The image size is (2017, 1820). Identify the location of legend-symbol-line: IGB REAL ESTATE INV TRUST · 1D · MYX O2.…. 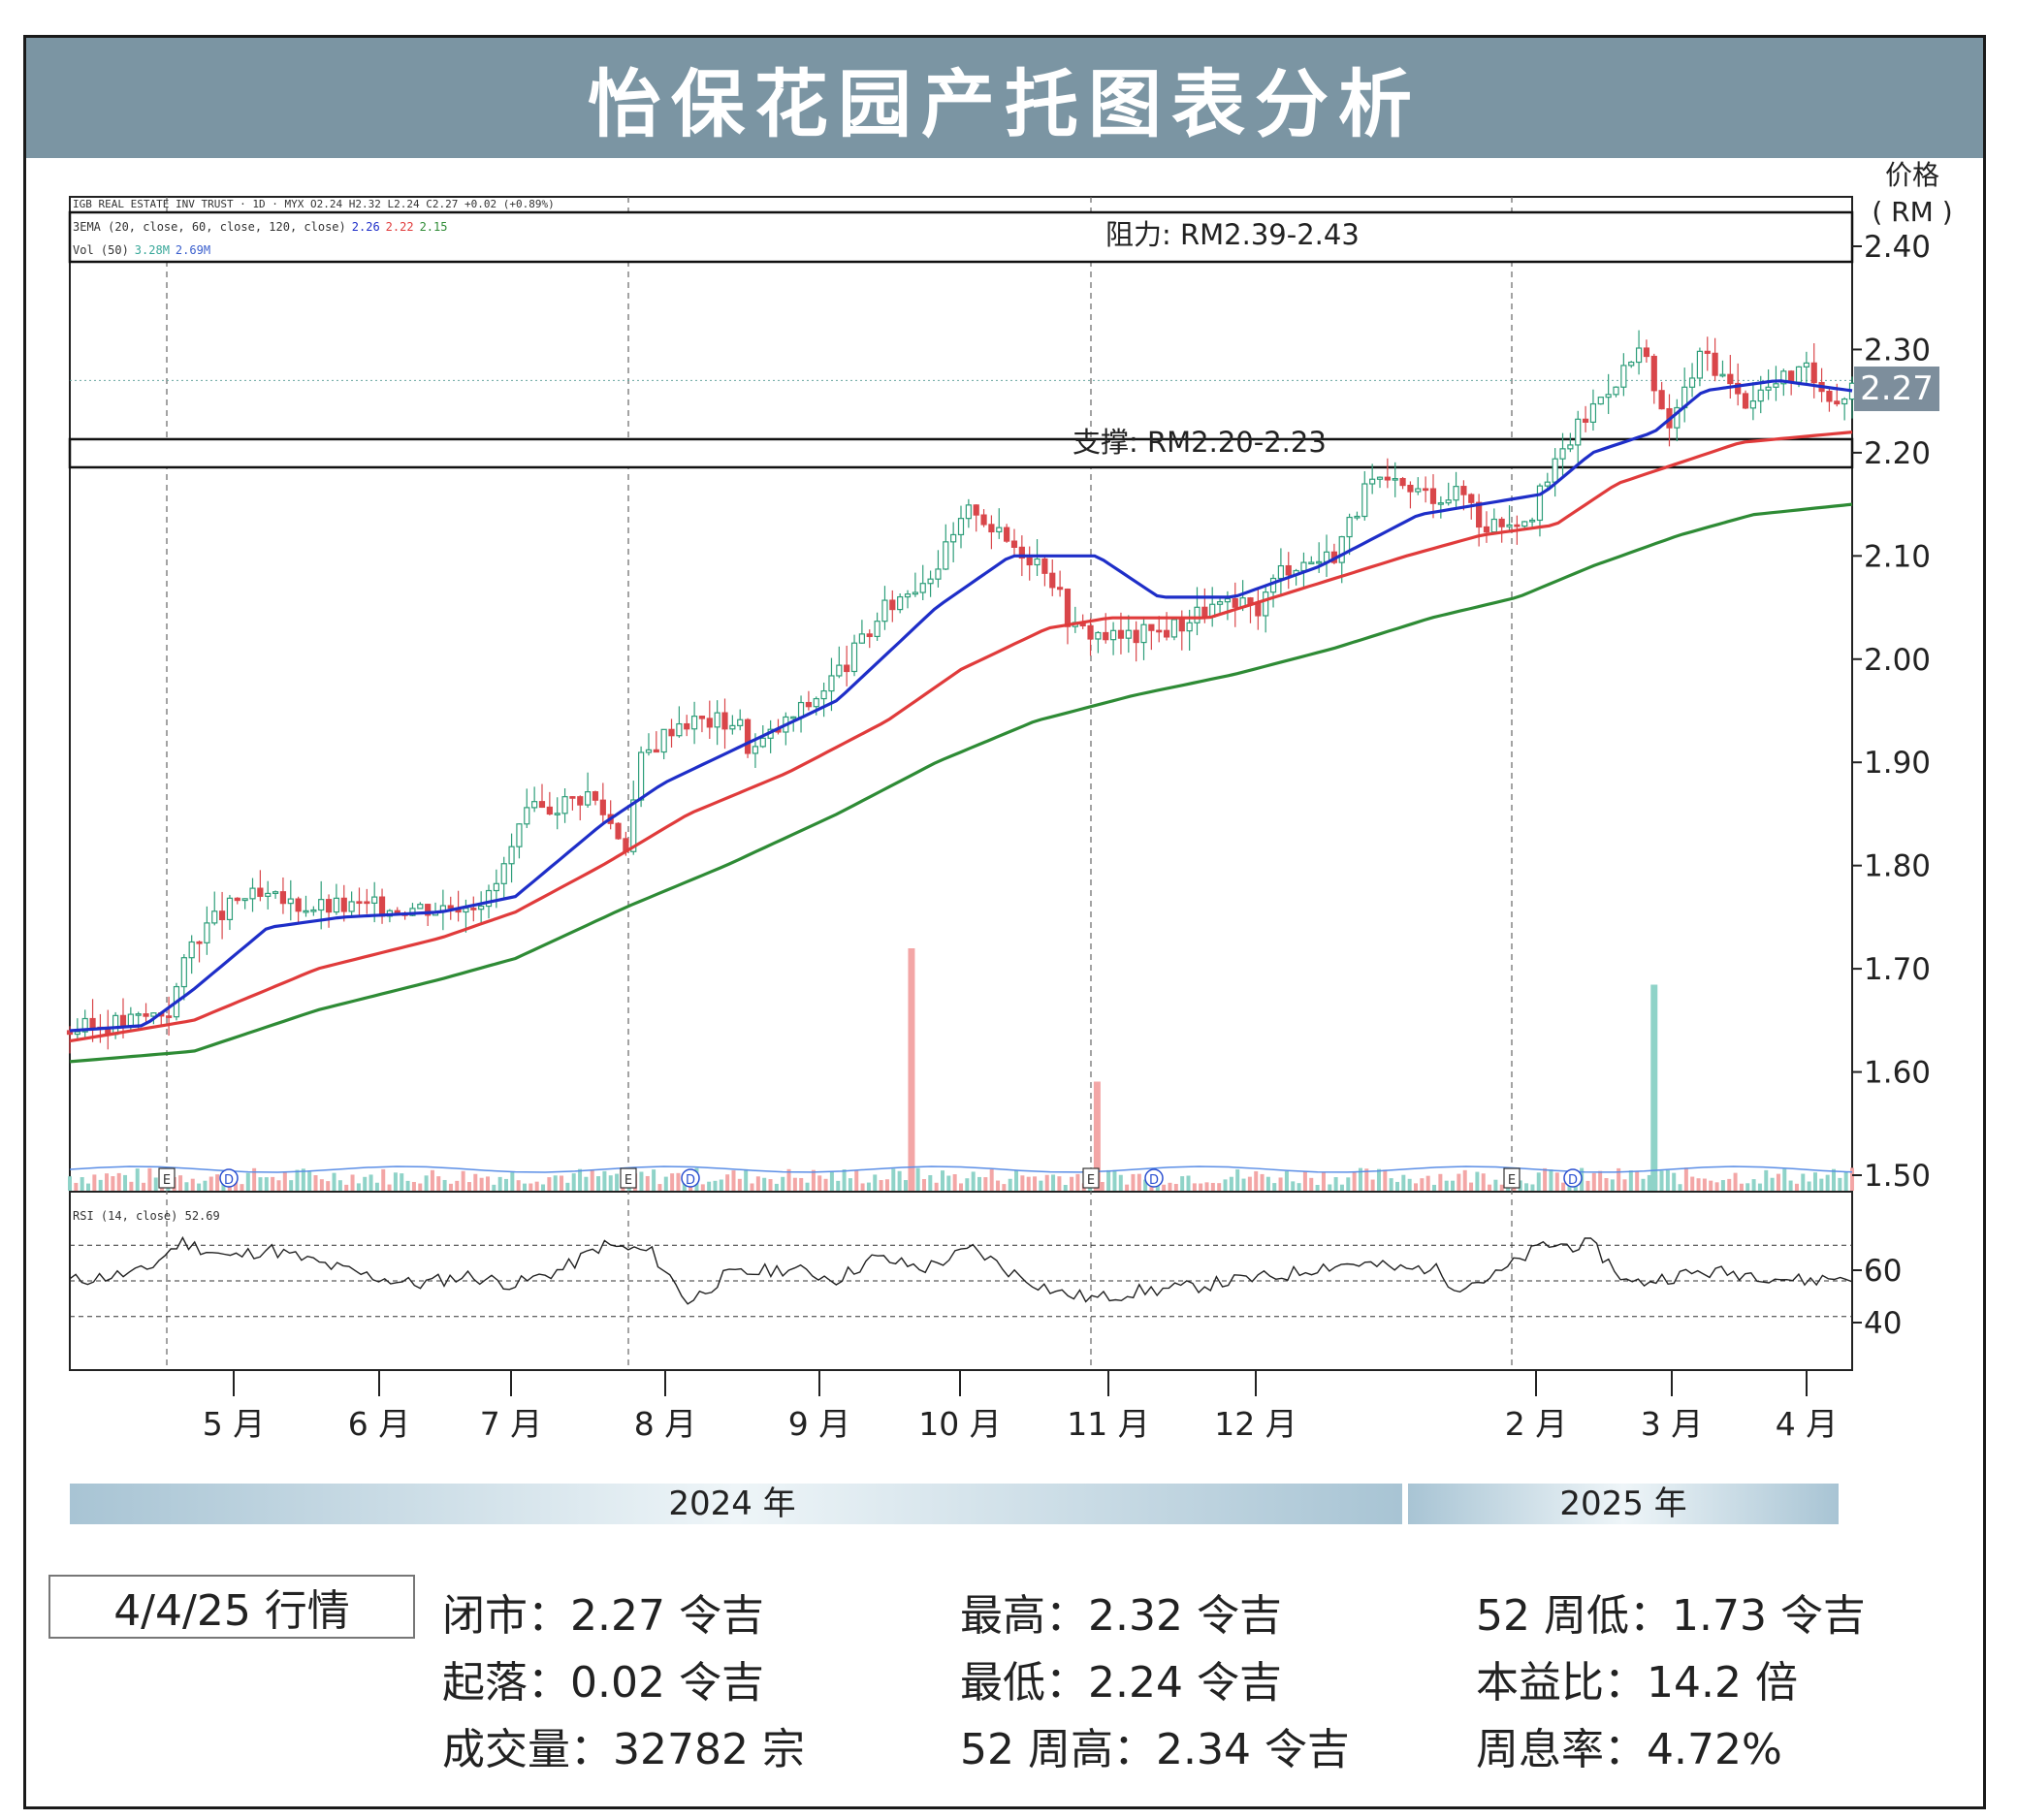
(314, 204).